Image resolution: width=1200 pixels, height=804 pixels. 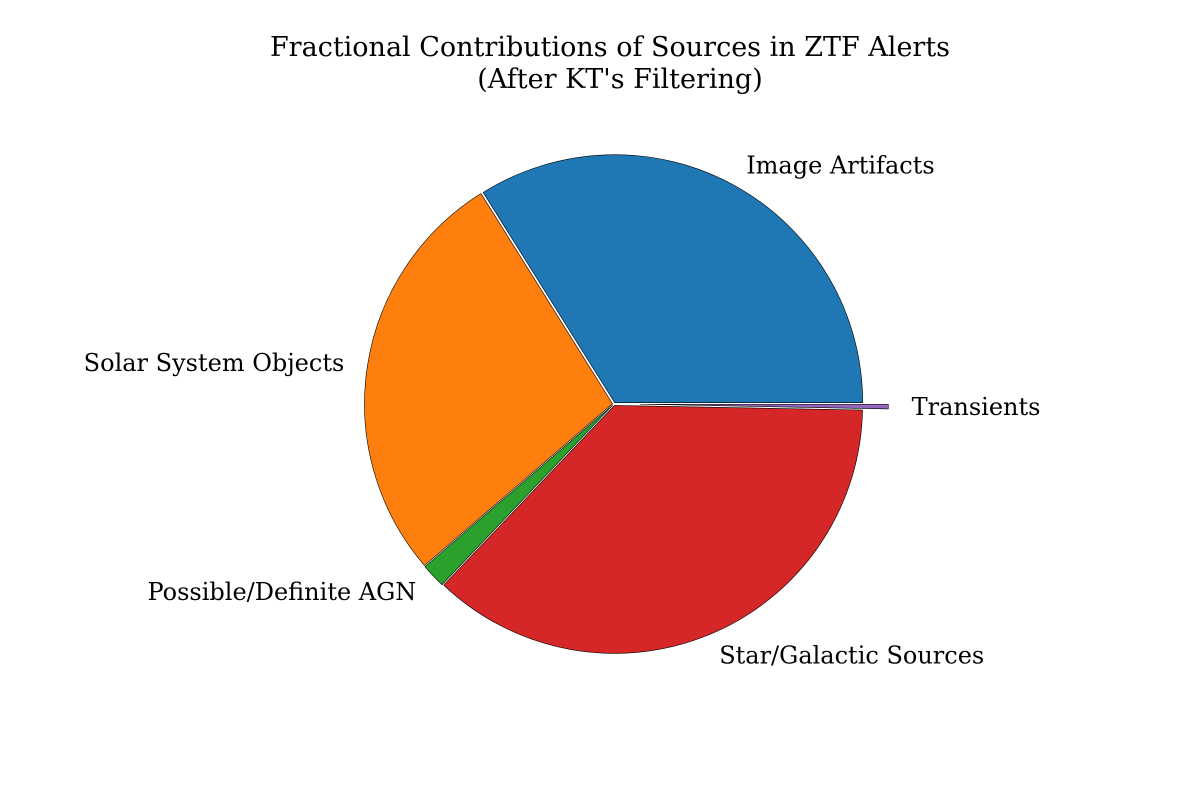 What do you see at coordinates (653, 529) in the screenshot?
I see `pie-slice-star-galactic-sources` at bounding box center [653, 529].